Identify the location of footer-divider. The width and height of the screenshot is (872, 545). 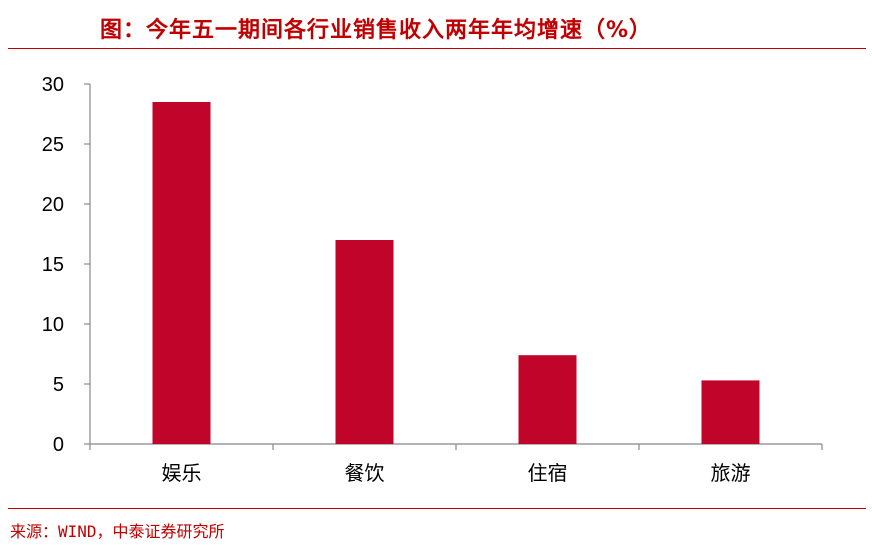
(437, 508).